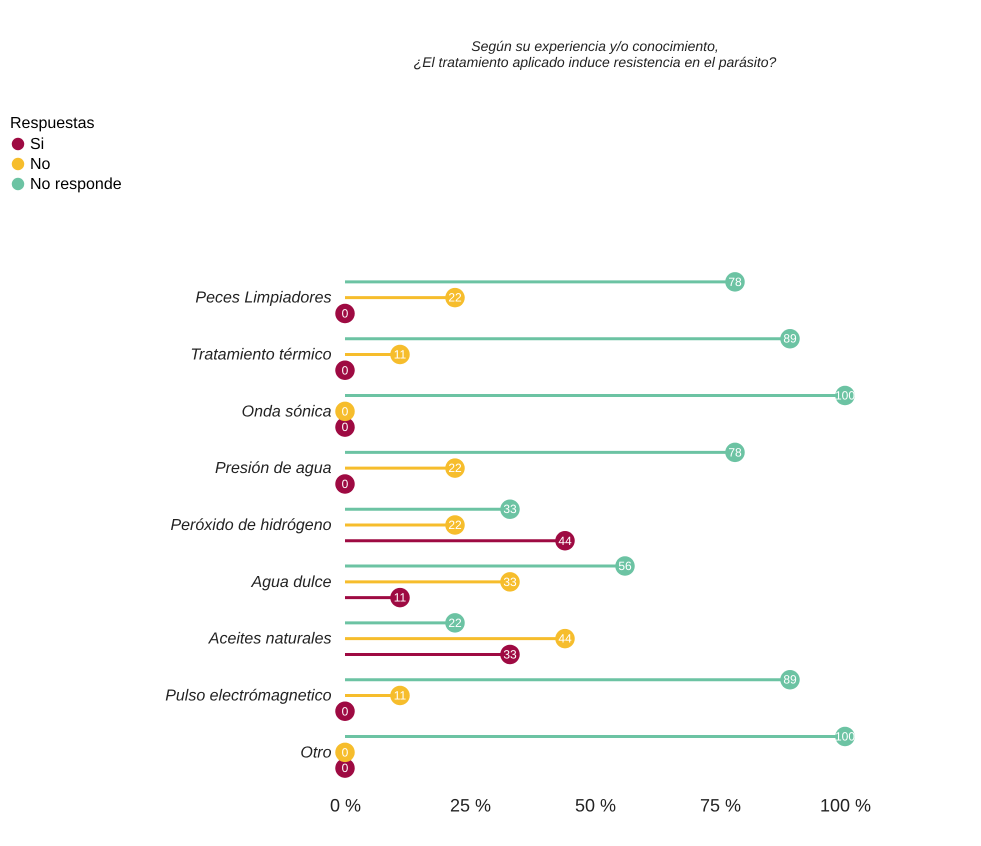 The width and height of the screenshot is (981, 846). What do you see at coordinates (40, 164) in the screenshot?
I see `legend-label: No` at bounding box center [40, 164].